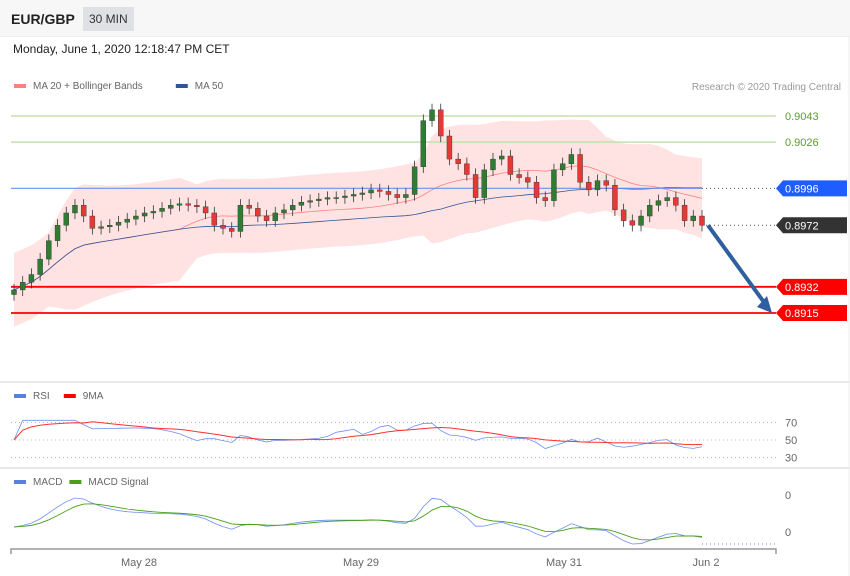 The image size is (850, 576). I want to click on legend-label-9ma: 9MA, so click(93, 396).